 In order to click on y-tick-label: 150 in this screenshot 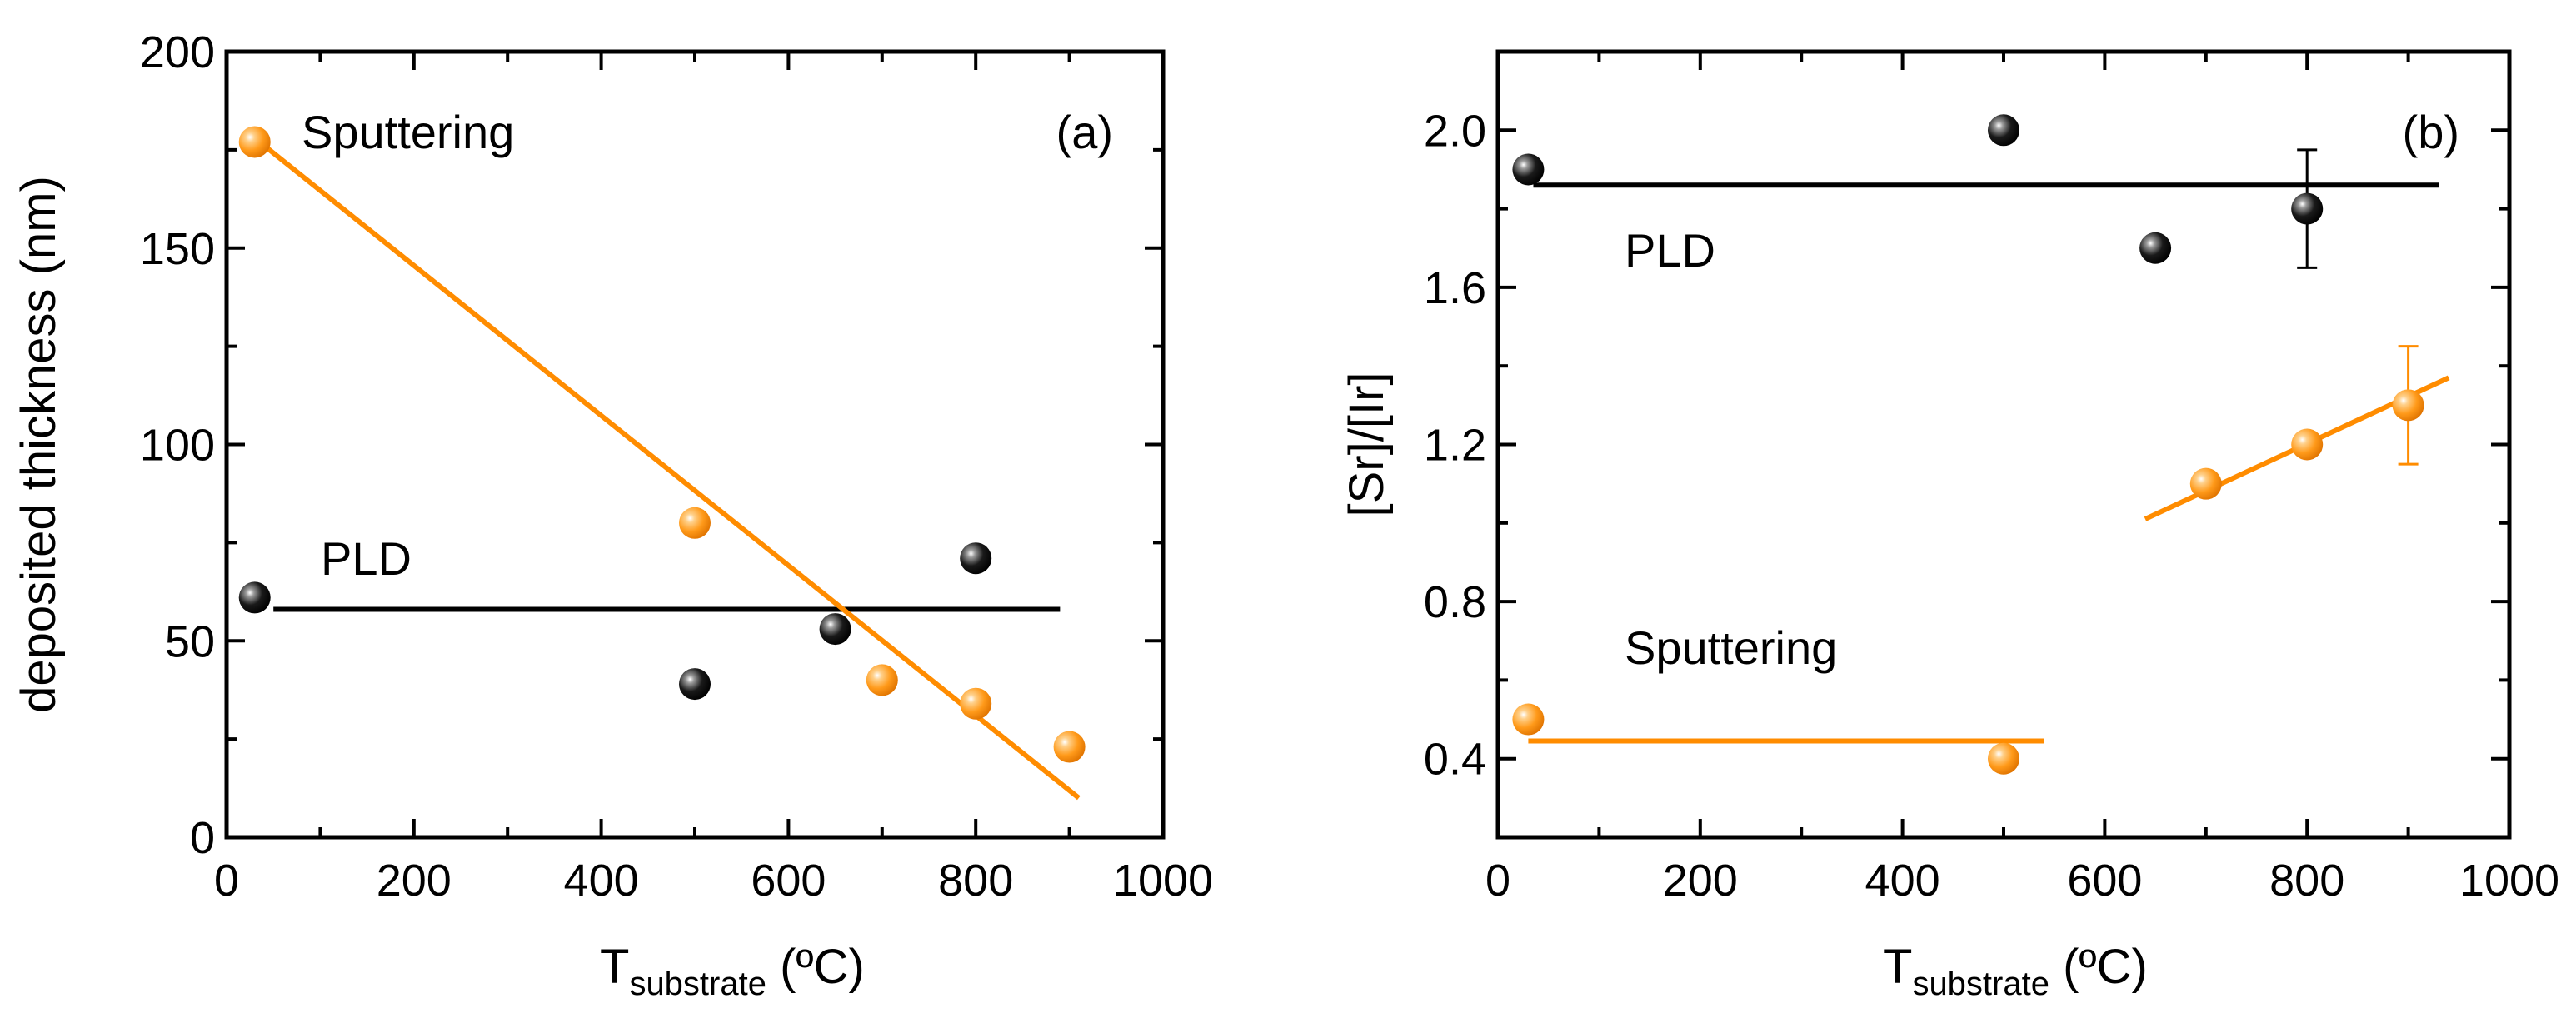, I will do `click(177, 249)`.